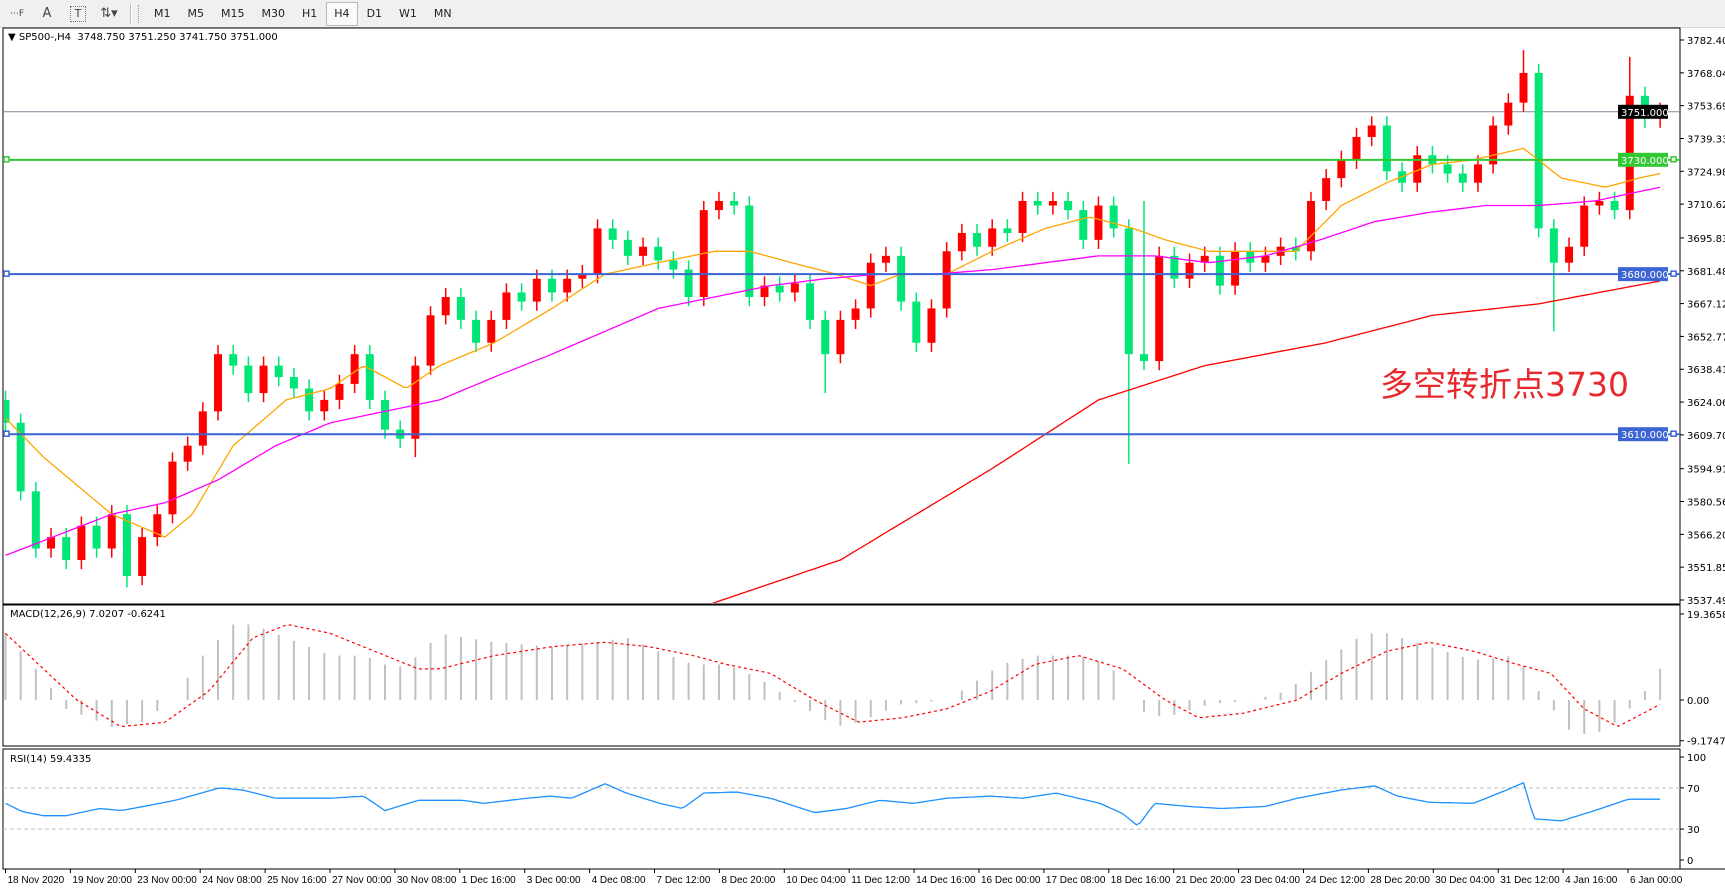  What do you see at coordinates (233, 13) in the screenshot?
I see `timeframe-m15: M15` at bounding box center [233, 13].